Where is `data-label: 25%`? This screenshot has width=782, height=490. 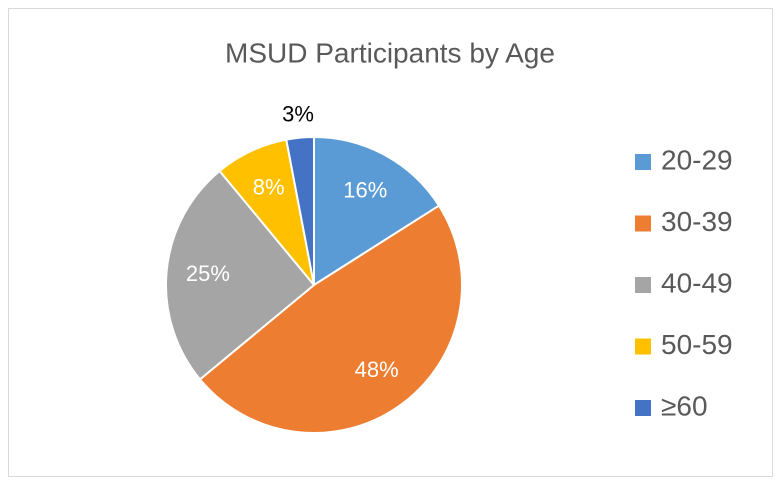
data-label: 25% is located at coordinates (208, 273).